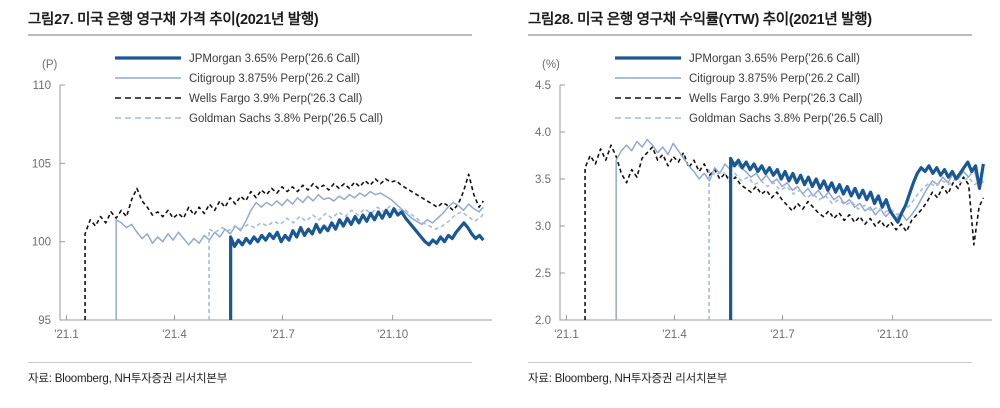 This screenshot has width=1000, height=408. What do you see at coordinates (41, 164) in the screenshot?
I see `y-tick-label: 105` at bounding box center [41, 164].